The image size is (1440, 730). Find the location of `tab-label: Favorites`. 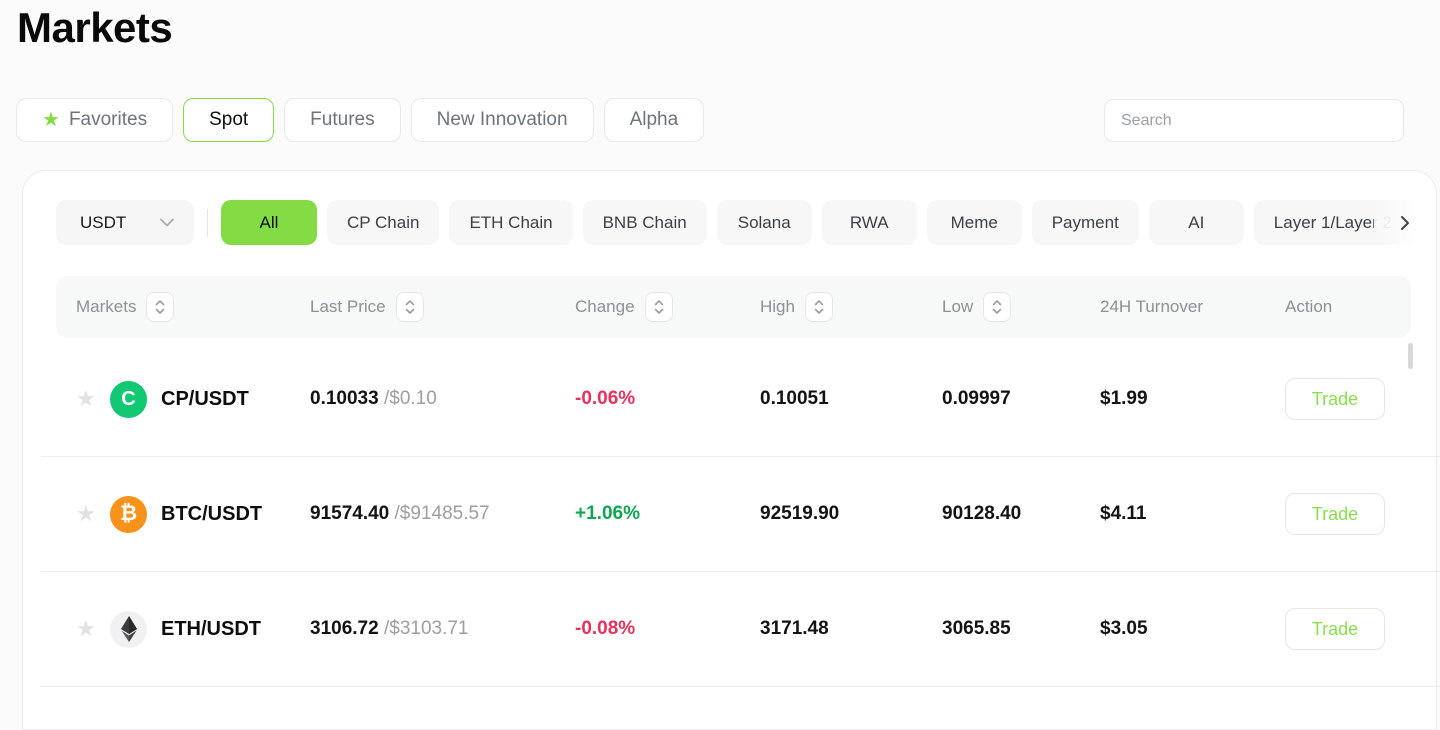

tab-label: Favorites is located at coordinates (108, 119).